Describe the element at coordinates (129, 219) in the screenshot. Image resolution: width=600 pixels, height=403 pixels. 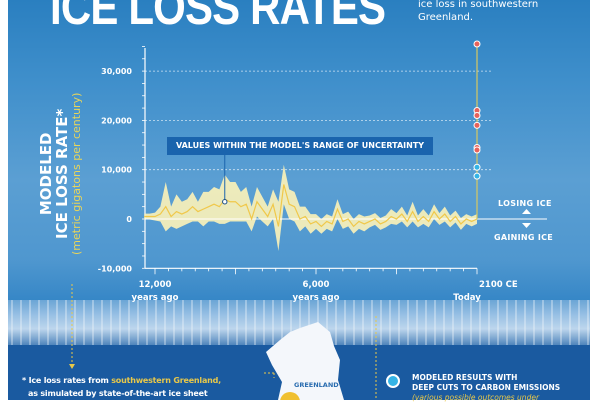
I see `y-tick-label: 0` at that location.